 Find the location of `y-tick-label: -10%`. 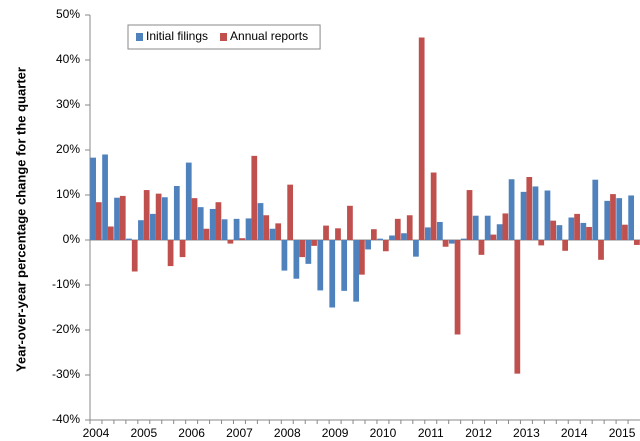

y-tick-label: -10% is located at coordinates (66, 284).